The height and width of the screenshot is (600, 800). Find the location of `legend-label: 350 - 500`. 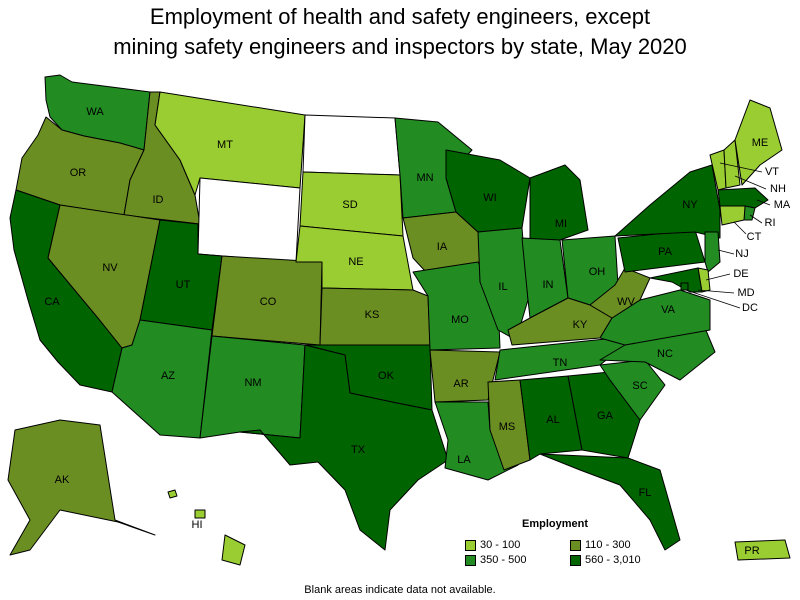

legend-label: 350 - 500 is located at coordinates (503, 560).